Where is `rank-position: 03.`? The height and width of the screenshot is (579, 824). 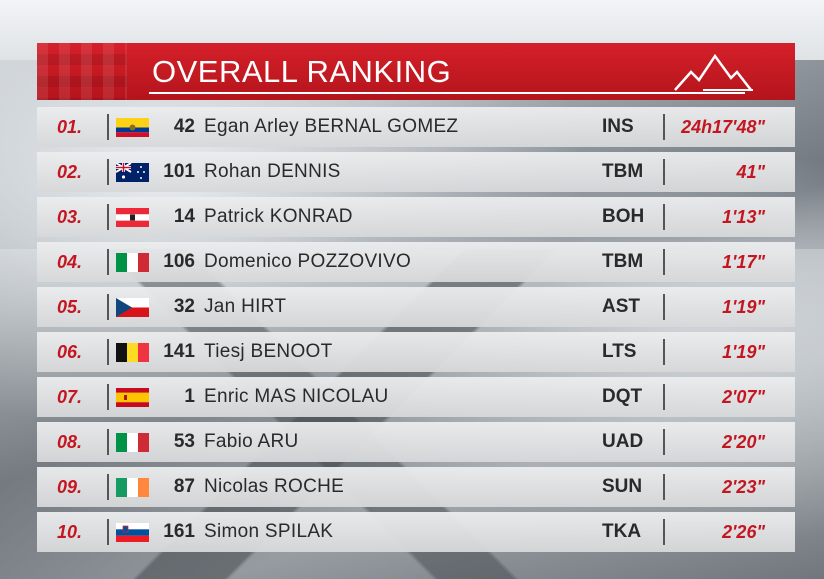 rank-position: 03. is located at coordinates (70, 217).